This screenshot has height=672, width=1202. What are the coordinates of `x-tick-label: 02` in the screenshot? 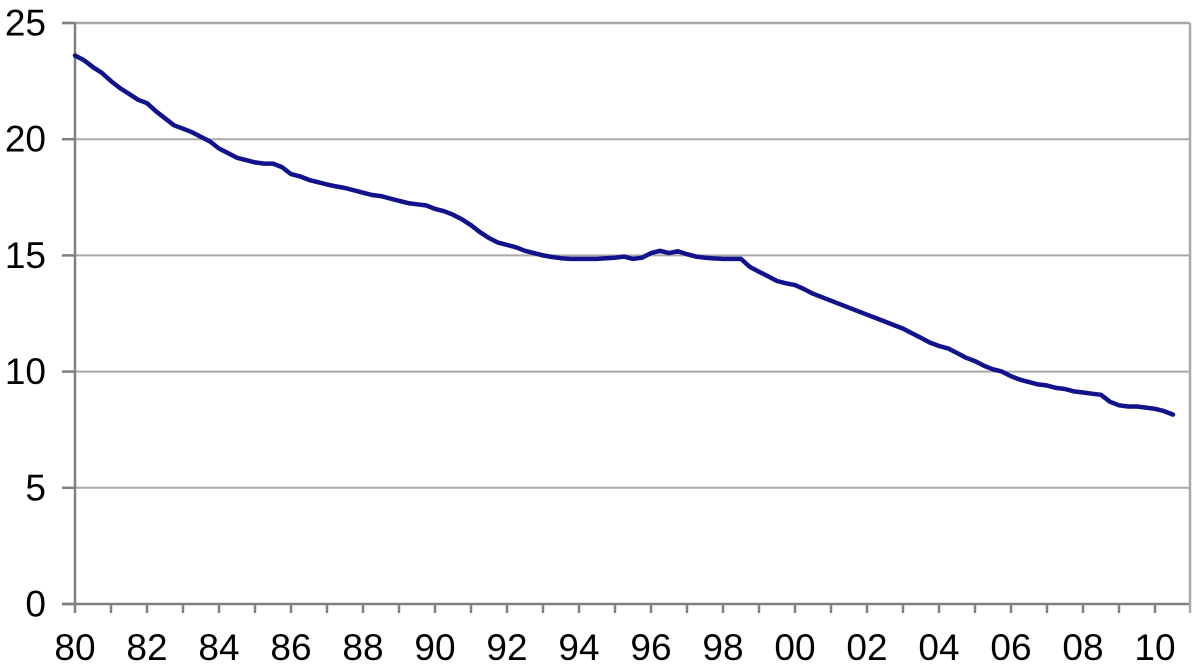 It's located at (866, 647).